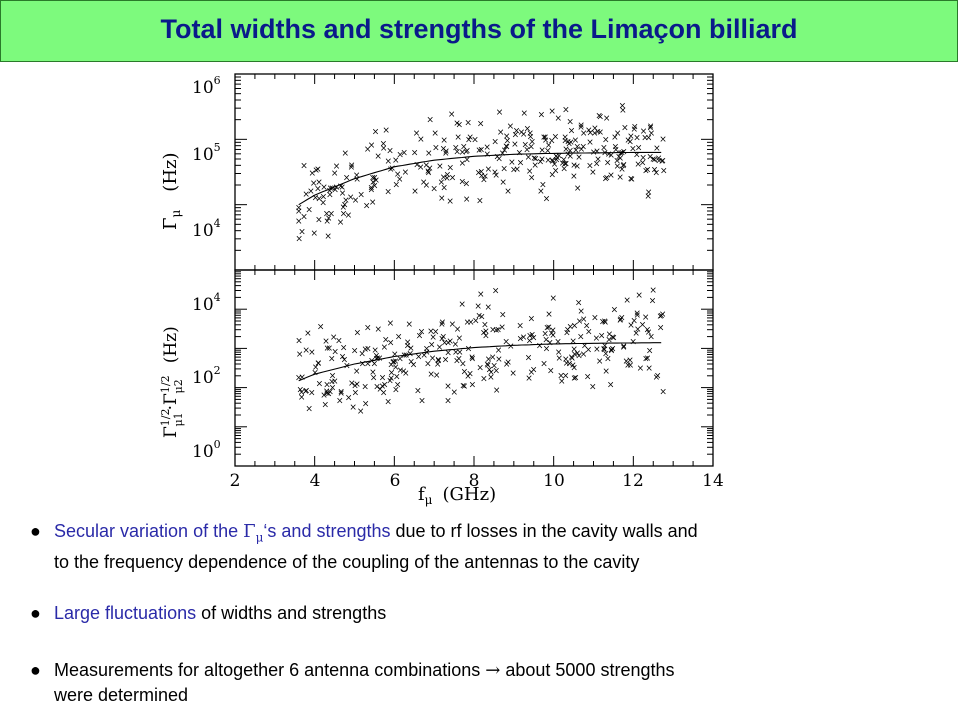 The image size is (960, 720). What do you see at coordinates (206, 229) in the screenshot?
I see `top-ytick-label: 104` at bounding box center [206, 229].